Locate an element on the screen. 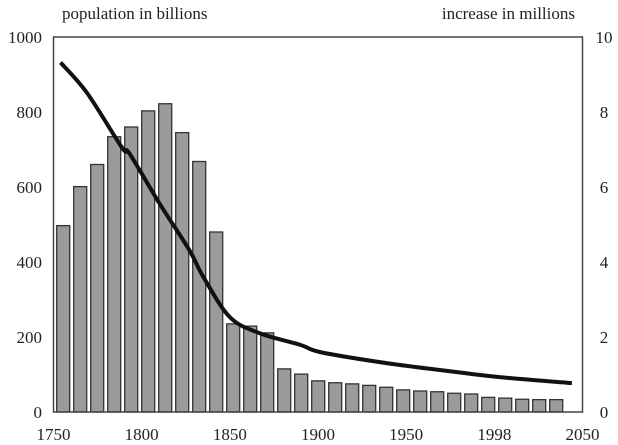  x-tick-1998: 1998 is located at coordinates (494, 434).